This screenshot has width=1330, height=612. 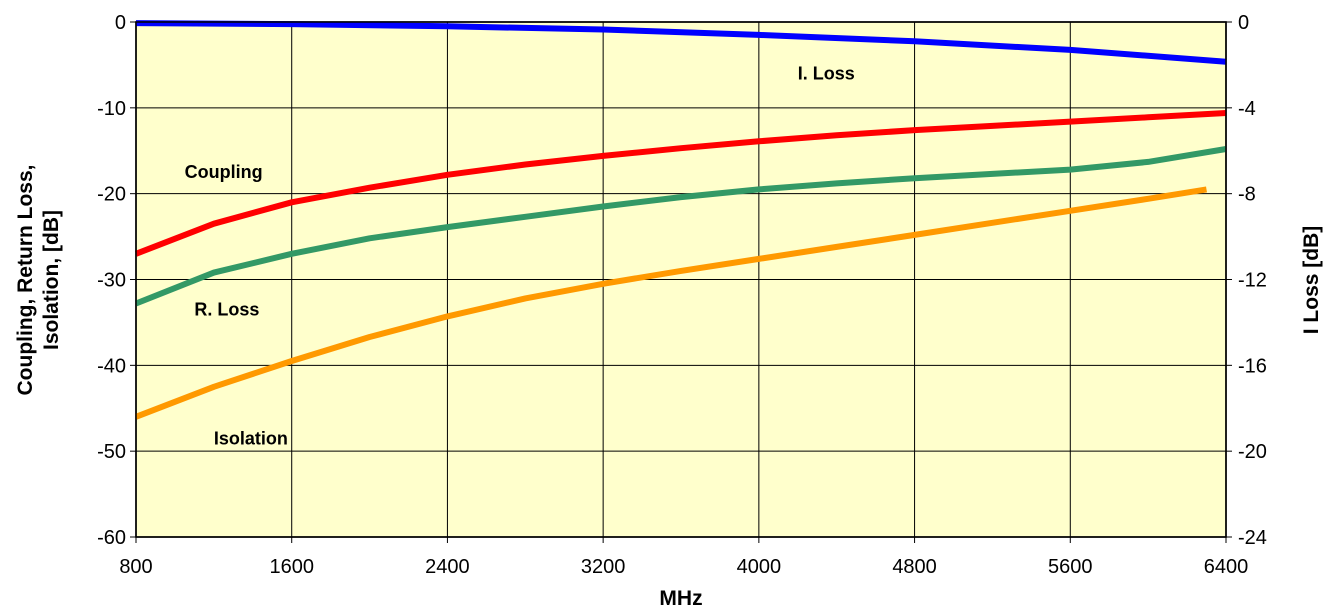 What do you see at coordinates (111, 109) in the screenshot?
I see `y-left-tick-label: -10` at bounding box center [111, 109].